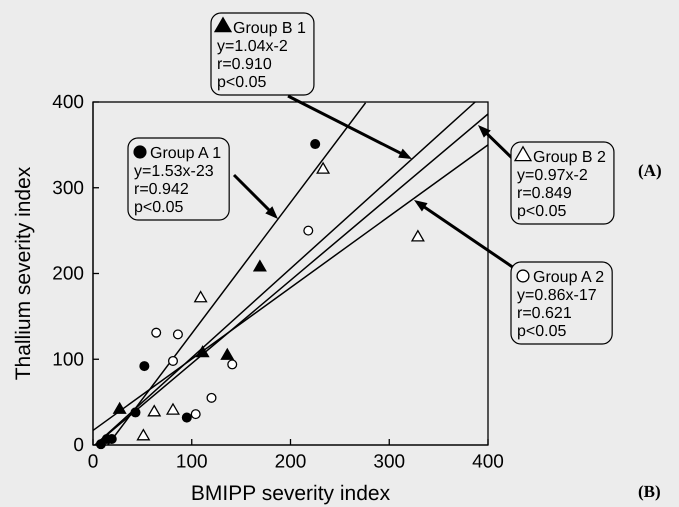 This screenshot has width=679, height=507. I want to click on y-tick-label: 100, so click(68, 359).